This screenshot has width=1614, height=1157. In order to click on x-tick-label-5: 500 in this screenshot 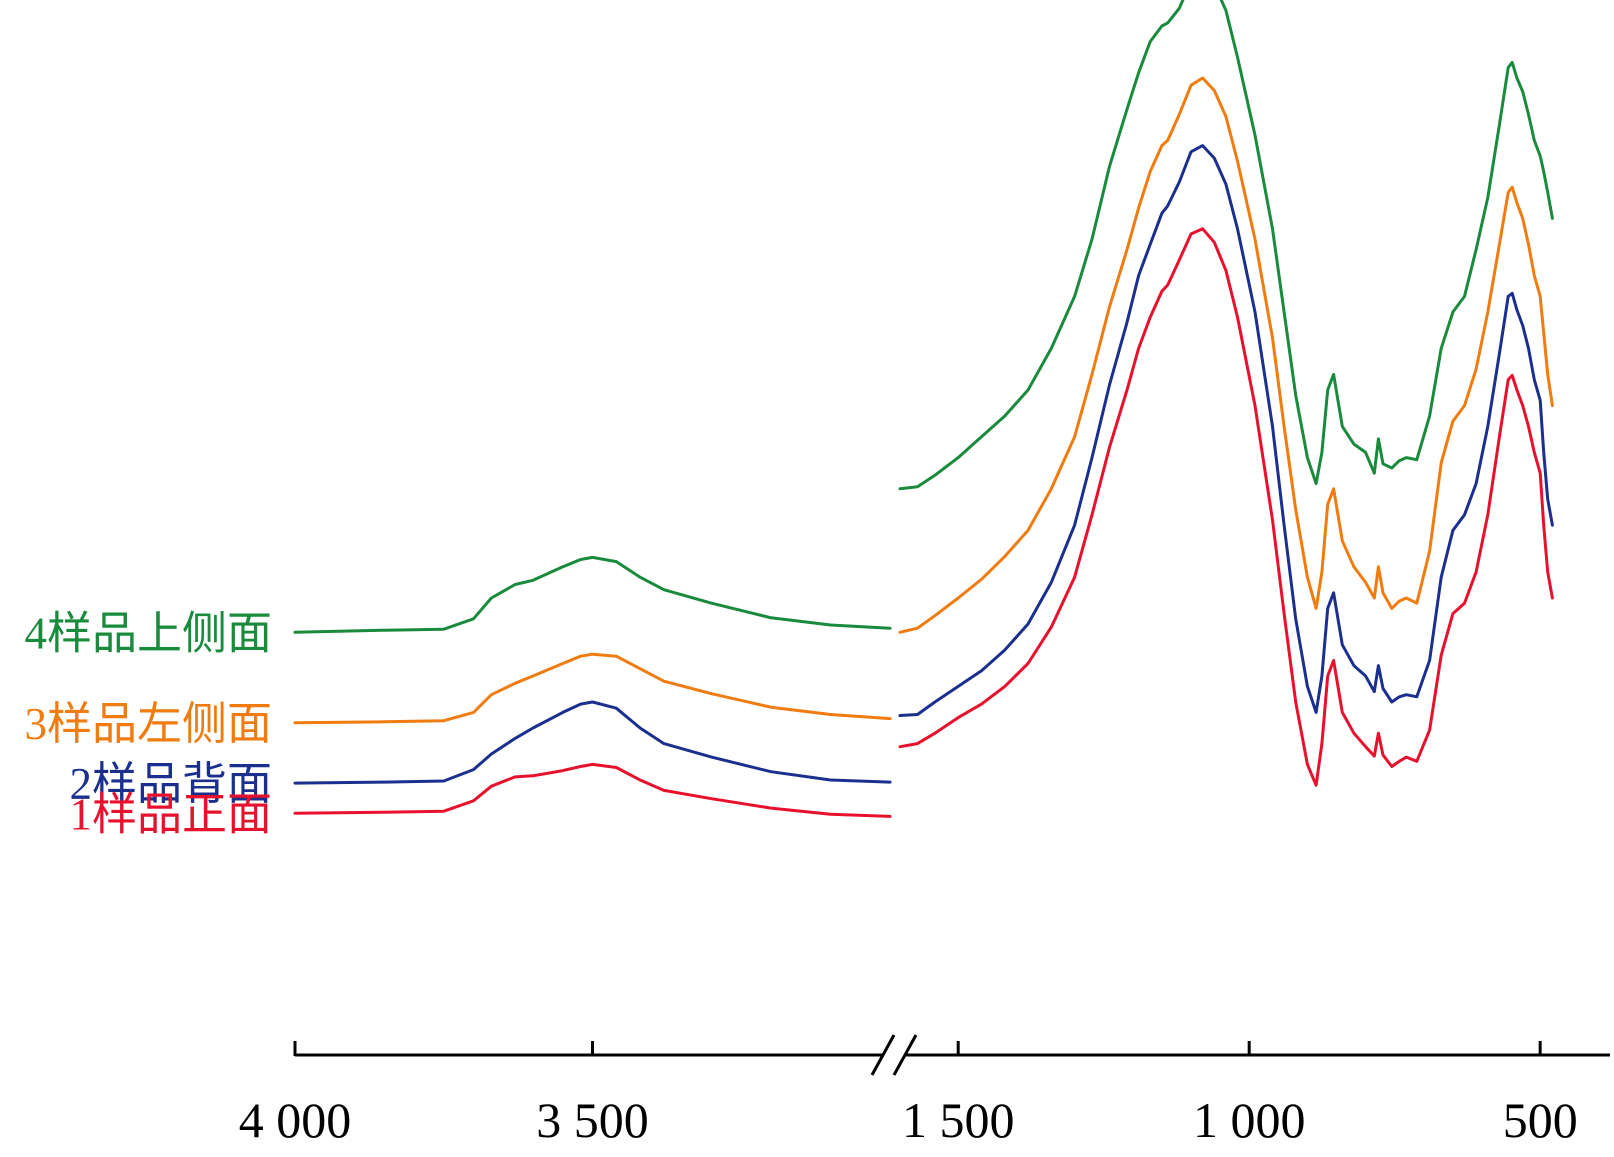, I will do `click(1540, 1120)`.